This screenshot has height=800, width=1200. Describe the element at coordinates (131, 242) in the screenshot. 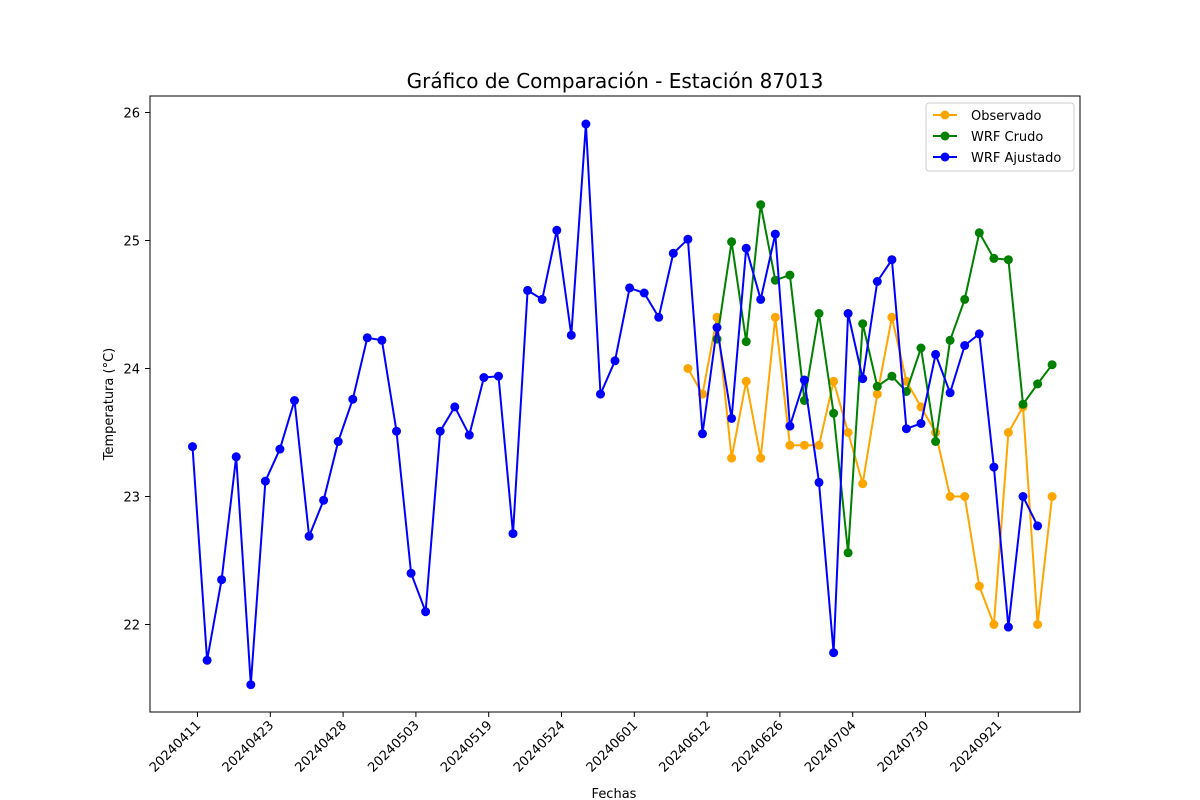

I see `y-tick-label: 25` at that location.